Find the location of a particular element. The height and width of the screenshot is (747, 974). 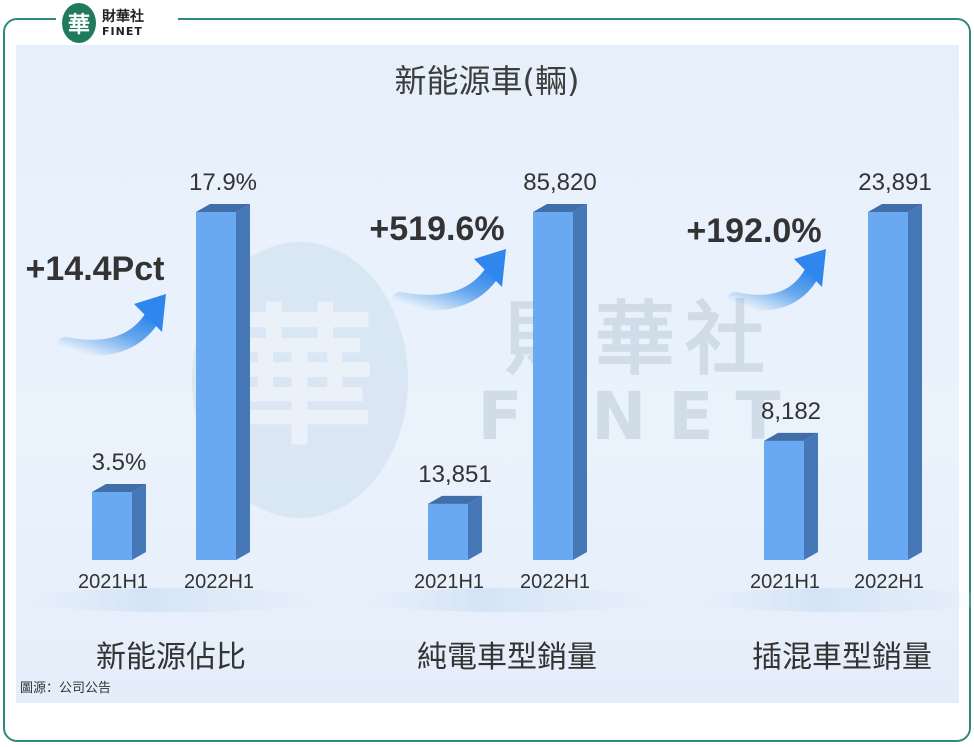

finet-logo: 華 財華社 FINET is located at coordinates (117, 23).